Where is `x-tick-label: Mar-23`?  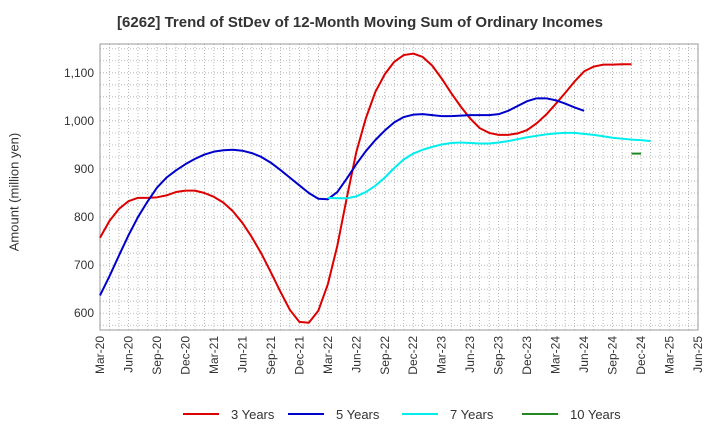 x-tick-label: Mar-23 is located at coordinates (442, 355).